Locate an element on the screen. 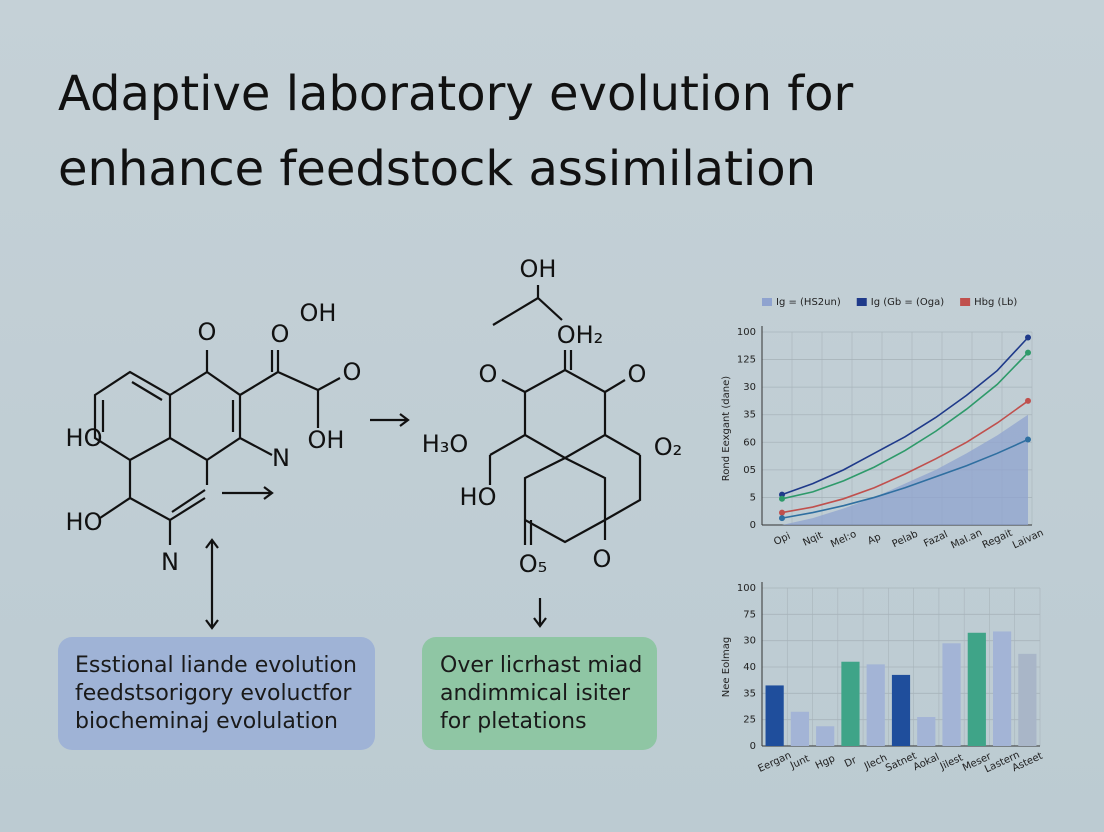  legend-label: Hbg (Lb) is located at coordinates (995, 302).